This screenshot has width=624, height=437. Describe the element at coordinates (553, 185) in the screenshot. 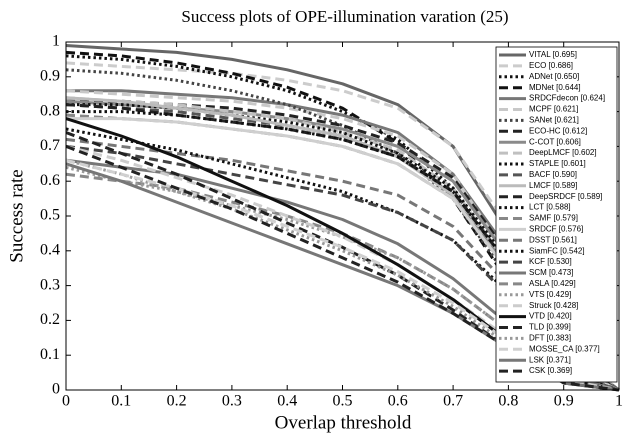

I see `legend-label: LMCF [0.589]` at that location.